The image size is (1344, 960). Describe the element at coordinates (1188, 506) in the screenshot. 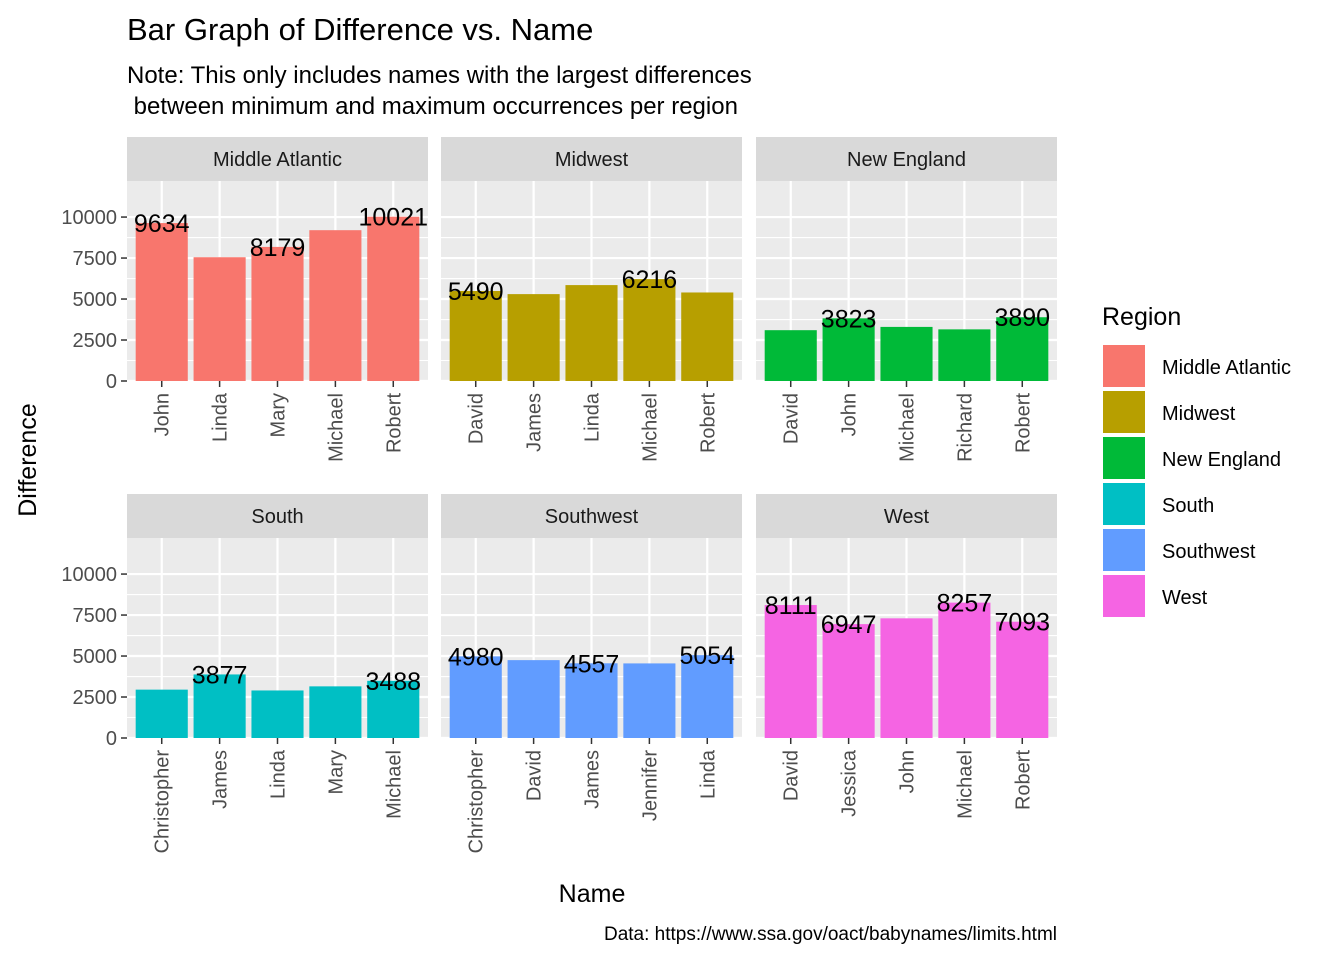

I see `legend-label: South` at that location.